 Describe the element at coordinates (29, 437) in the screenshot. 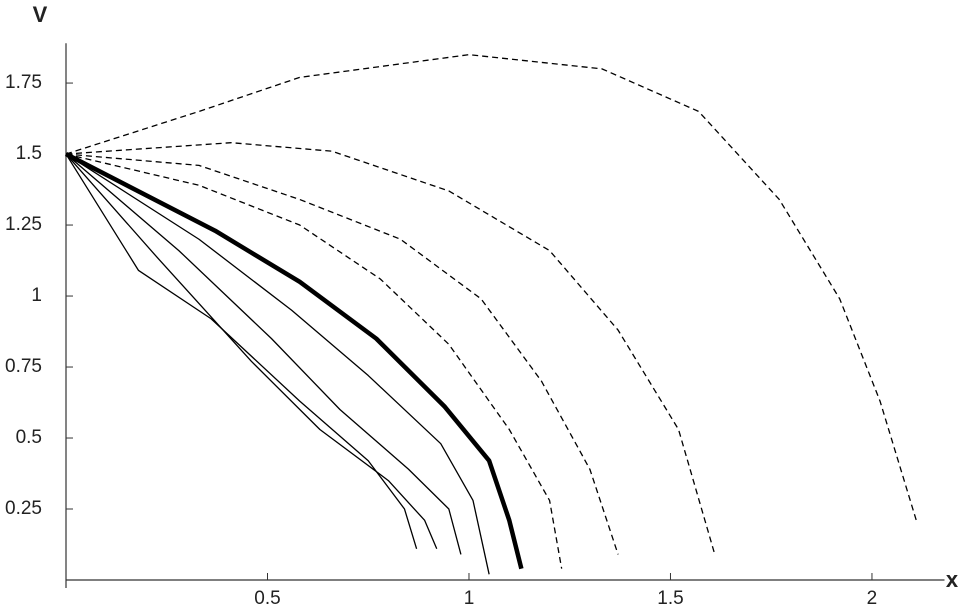

I see `y-tick-label: 0.5` at that location.